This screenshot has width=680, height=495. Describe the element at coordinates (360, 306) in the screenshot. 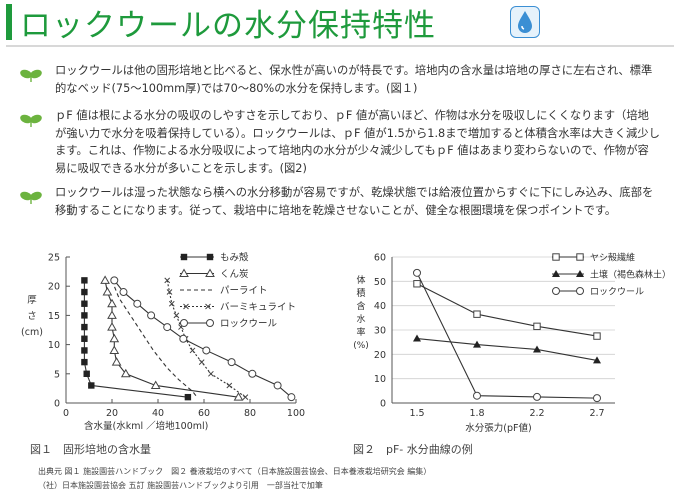

I see `y-axis-label: 含` at that location.